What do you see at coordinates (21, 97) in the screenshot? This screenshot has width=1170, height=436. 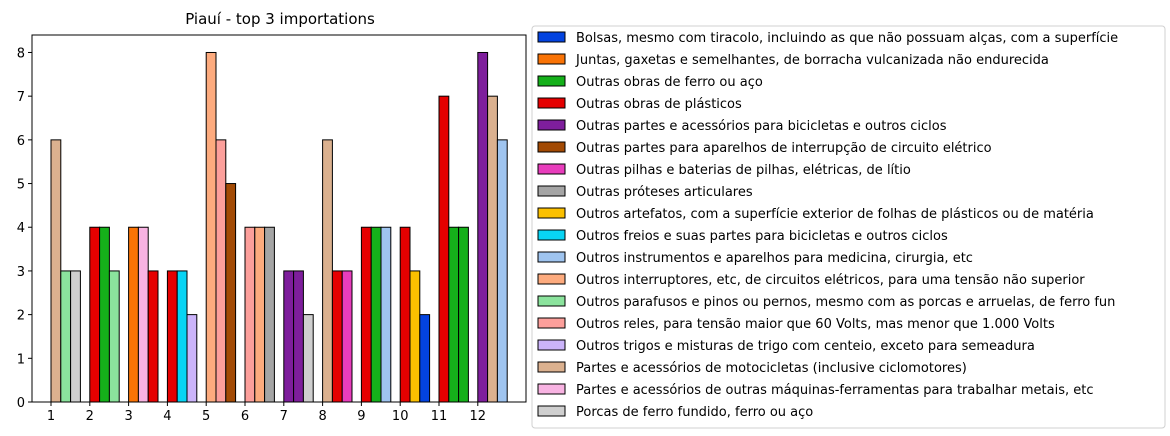 I see `y-tick-label: 7` at bounding box center [21, 97].